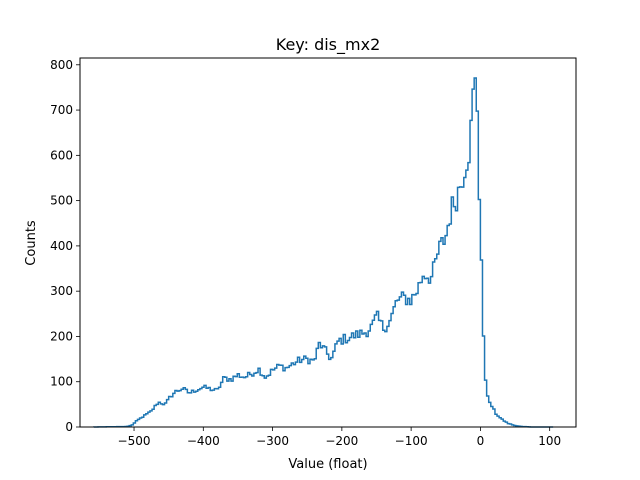  What do you see at coordinates (31, 243) in the screenshot?
I see `y-axis-label: Counts` at bounding box center [31, 243].